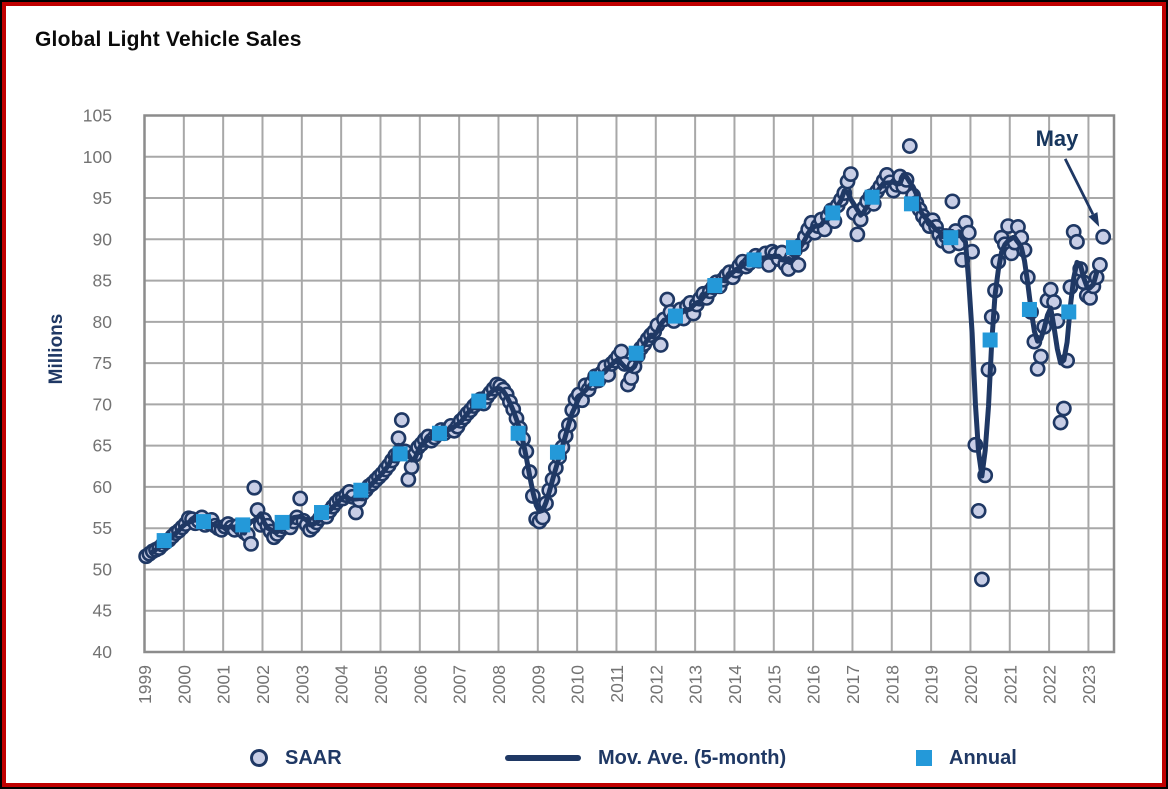 The height and width of the screenshot is (789, 1168). I want to click on x-tick-label: 2023, so click(1089, 684).